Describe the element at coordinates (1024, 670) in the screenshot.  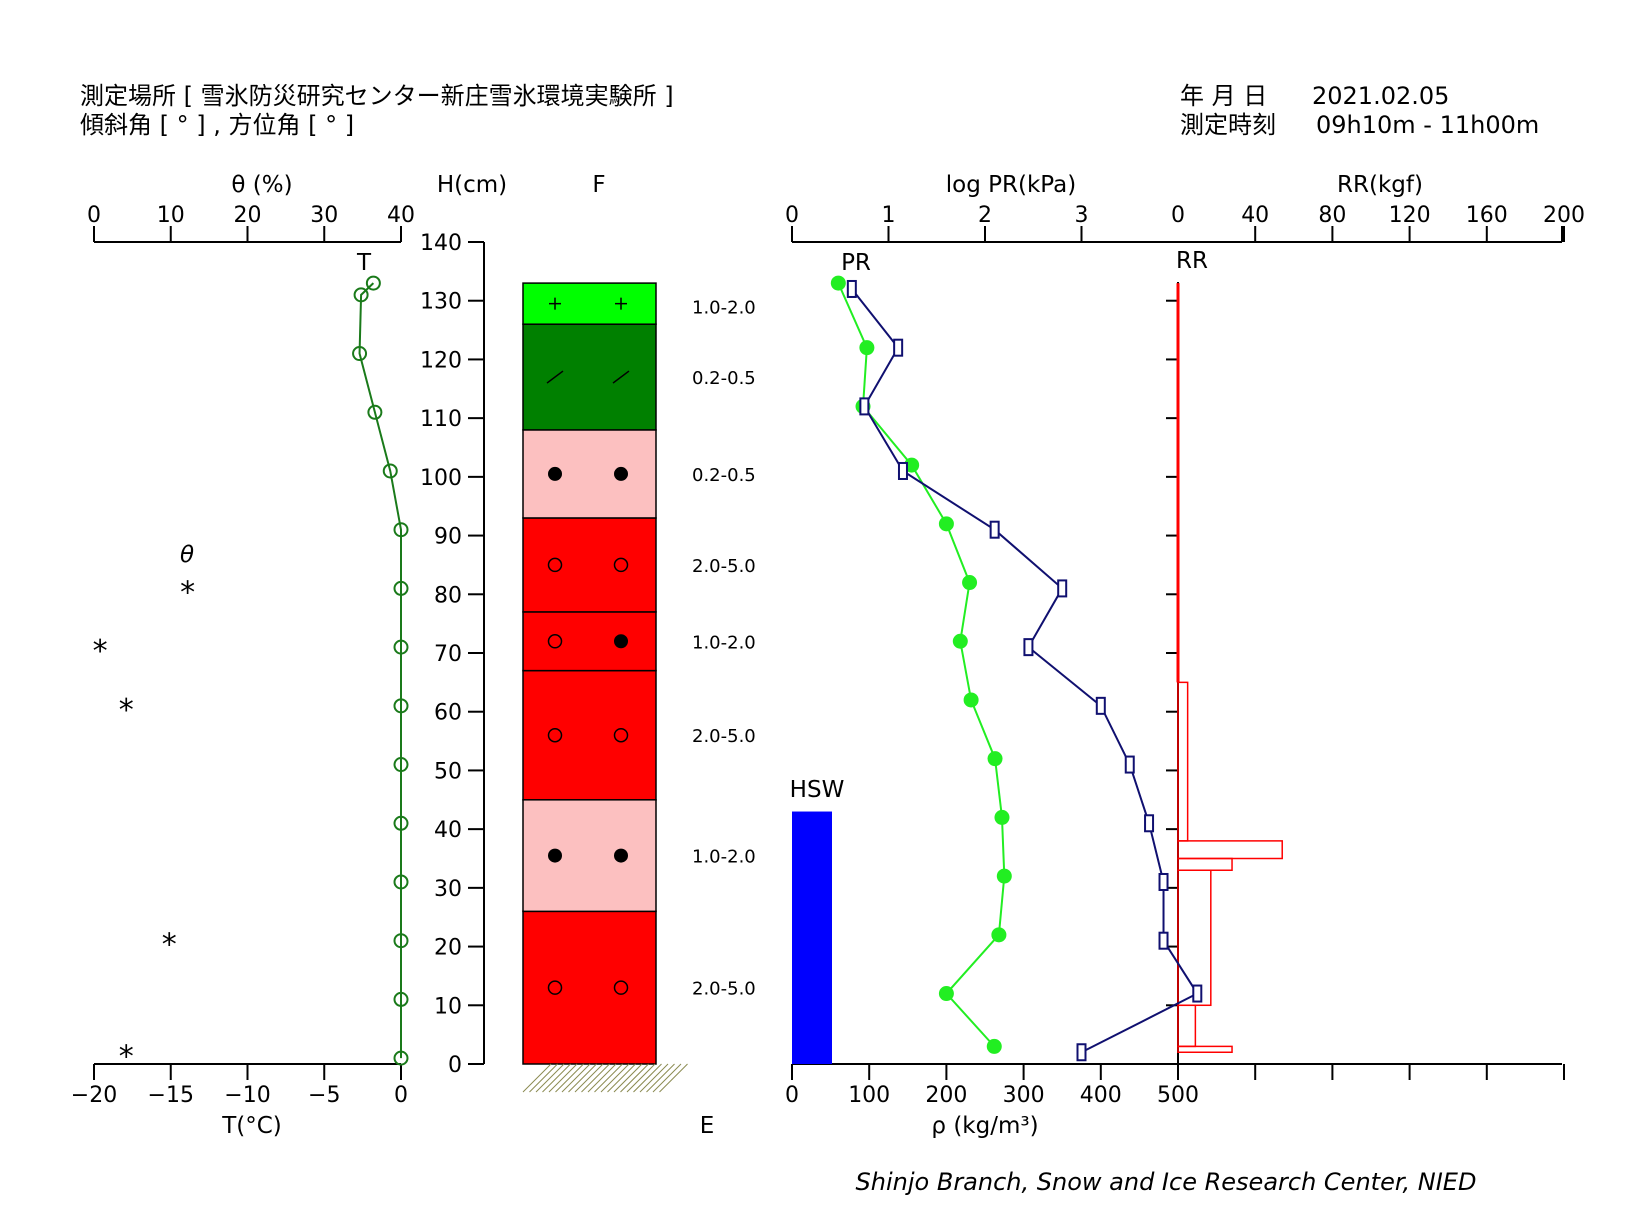
I see `pr-line` at that location.